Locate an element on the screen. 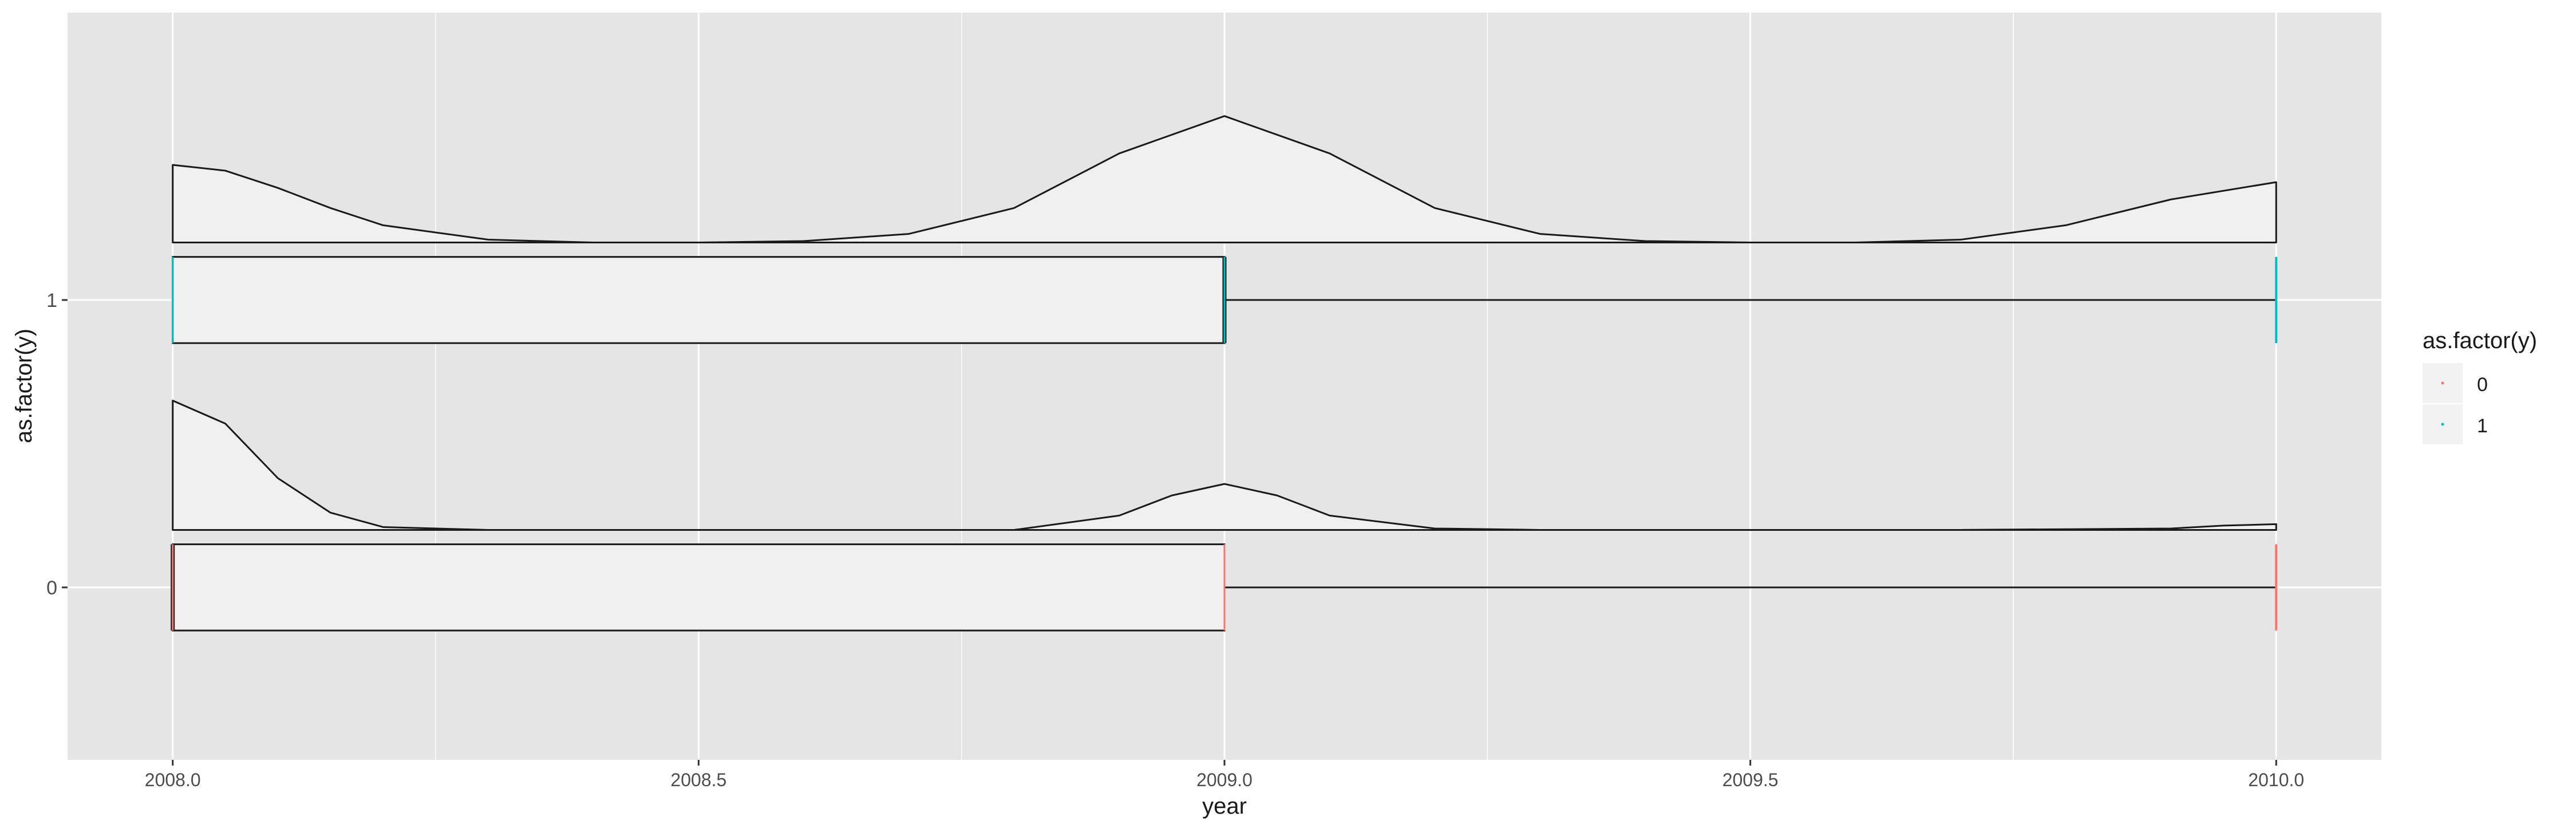 Image resolution: width=2576 pixels, height=836 pixels. x-tick-label-4: 2010.0 is located at coordinates (2276, 780).